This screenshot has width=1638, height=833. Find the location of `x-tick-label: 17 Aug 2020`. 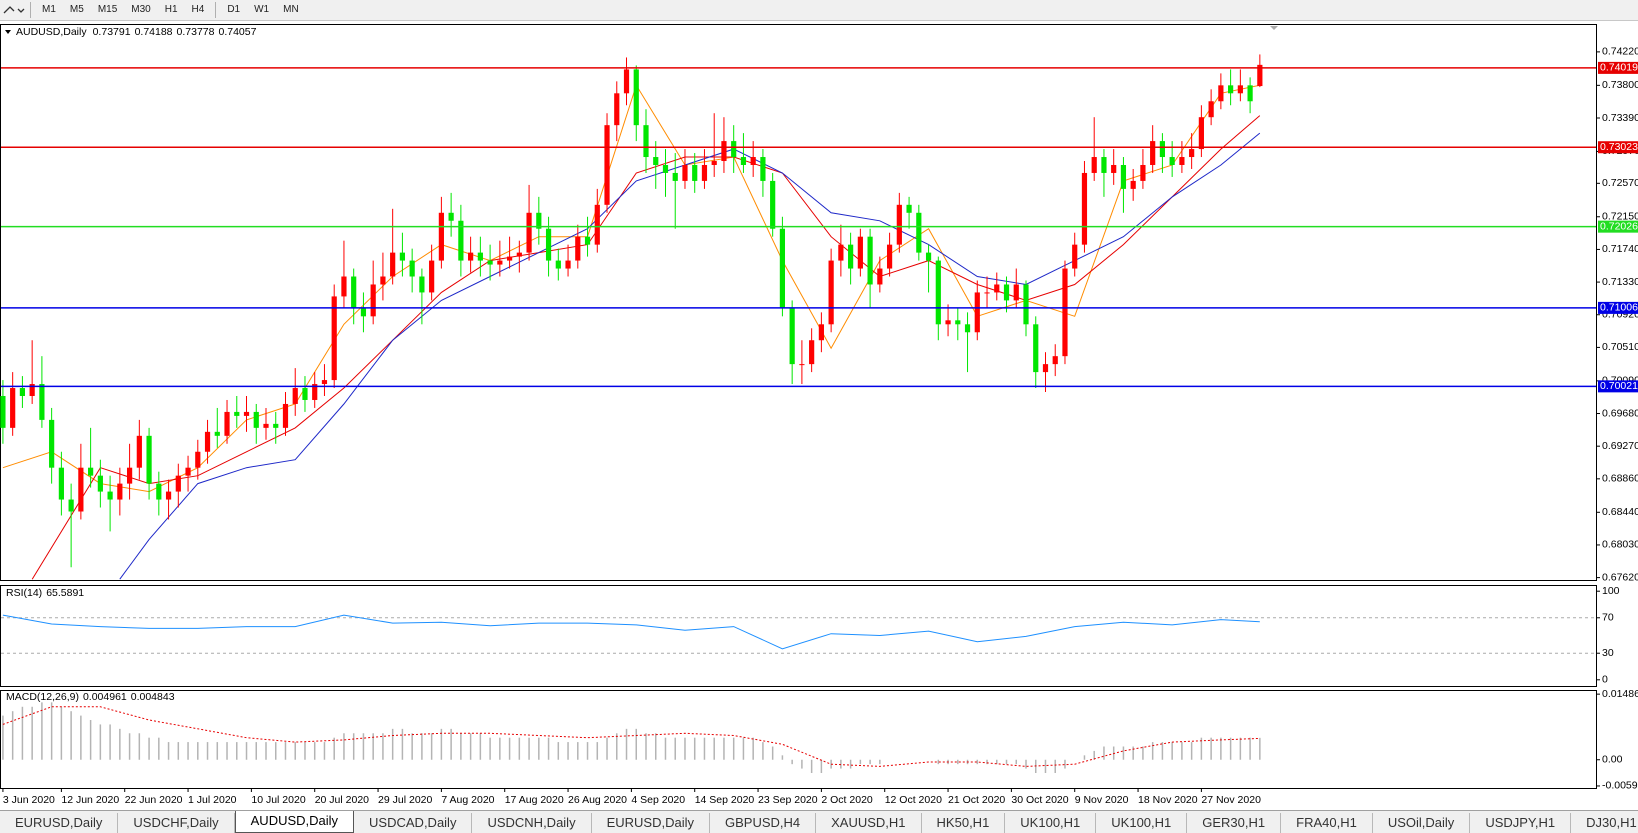

x-tick-label: 17 Aug 2020 is located at coordinates (534, 800).